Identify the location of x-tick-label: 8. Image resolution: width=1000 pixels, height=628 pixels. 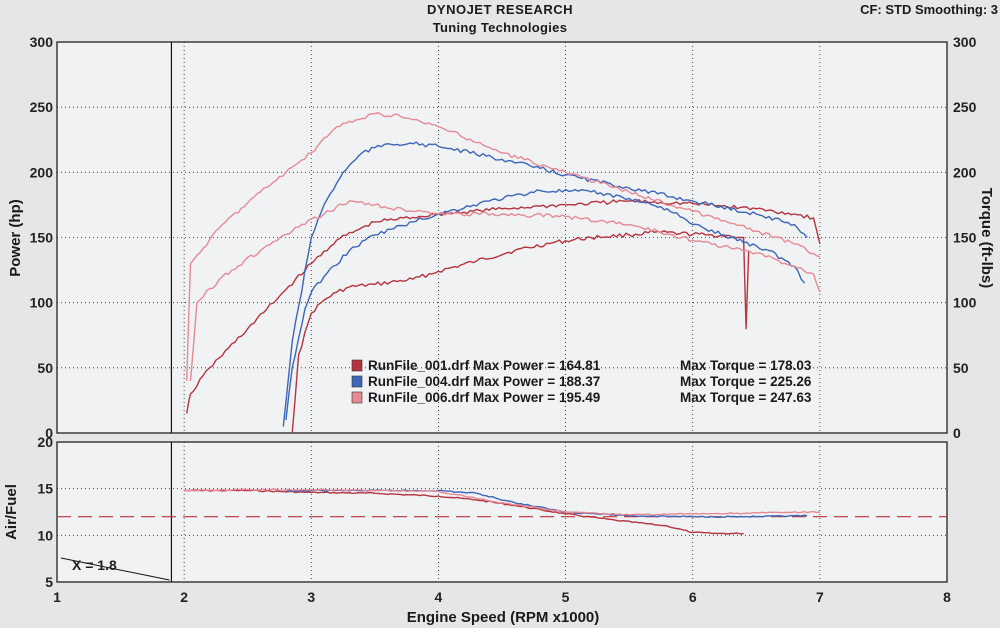
(947, 597).